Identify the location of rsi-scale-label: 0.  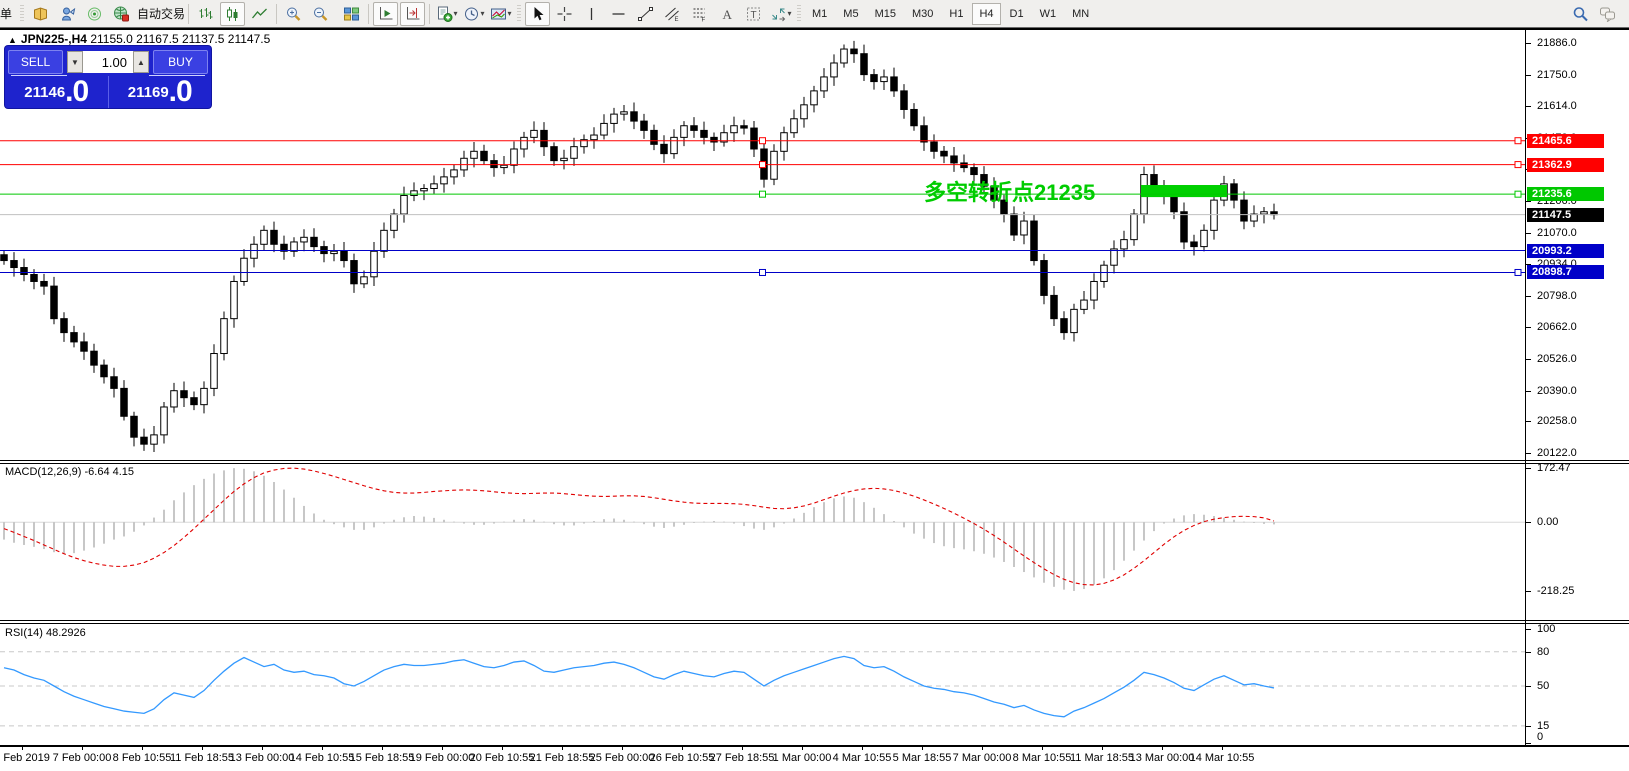
(1540, 737).